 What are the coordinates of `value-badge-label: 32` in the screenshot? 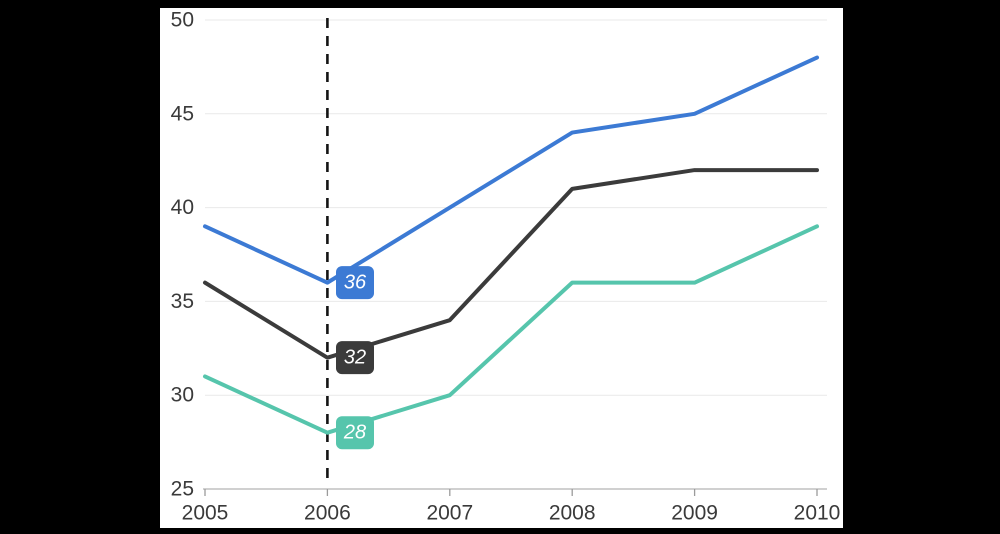 It's located at (355, 358).